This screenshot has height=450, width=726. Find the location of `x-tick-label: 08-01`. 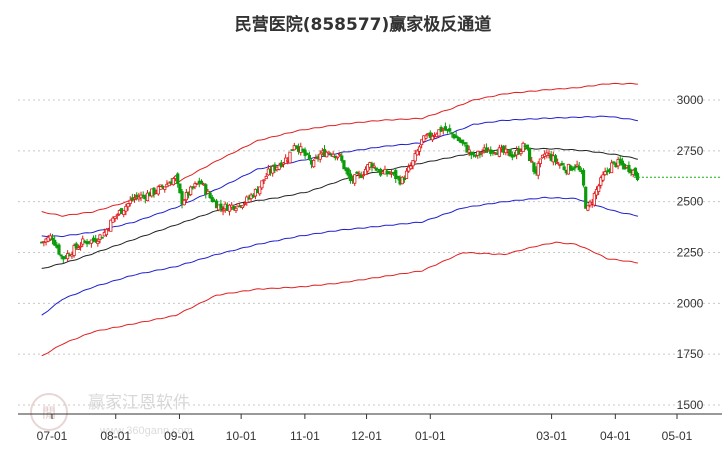

x-tick-label: 08-01 is located at coordinates (115, 436).